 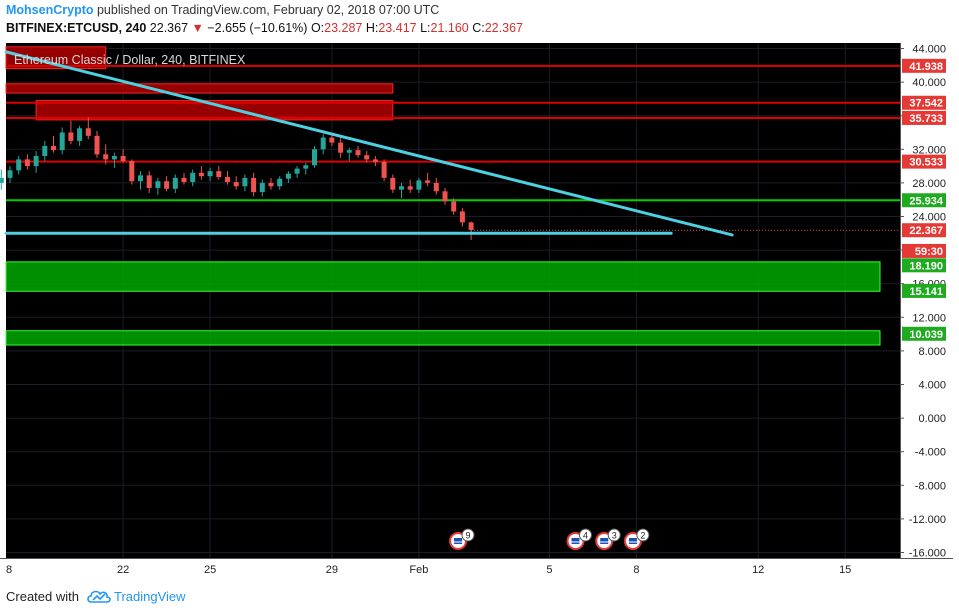 I want to click on y-tick-label: -4.000, so click(x=930, y=453).